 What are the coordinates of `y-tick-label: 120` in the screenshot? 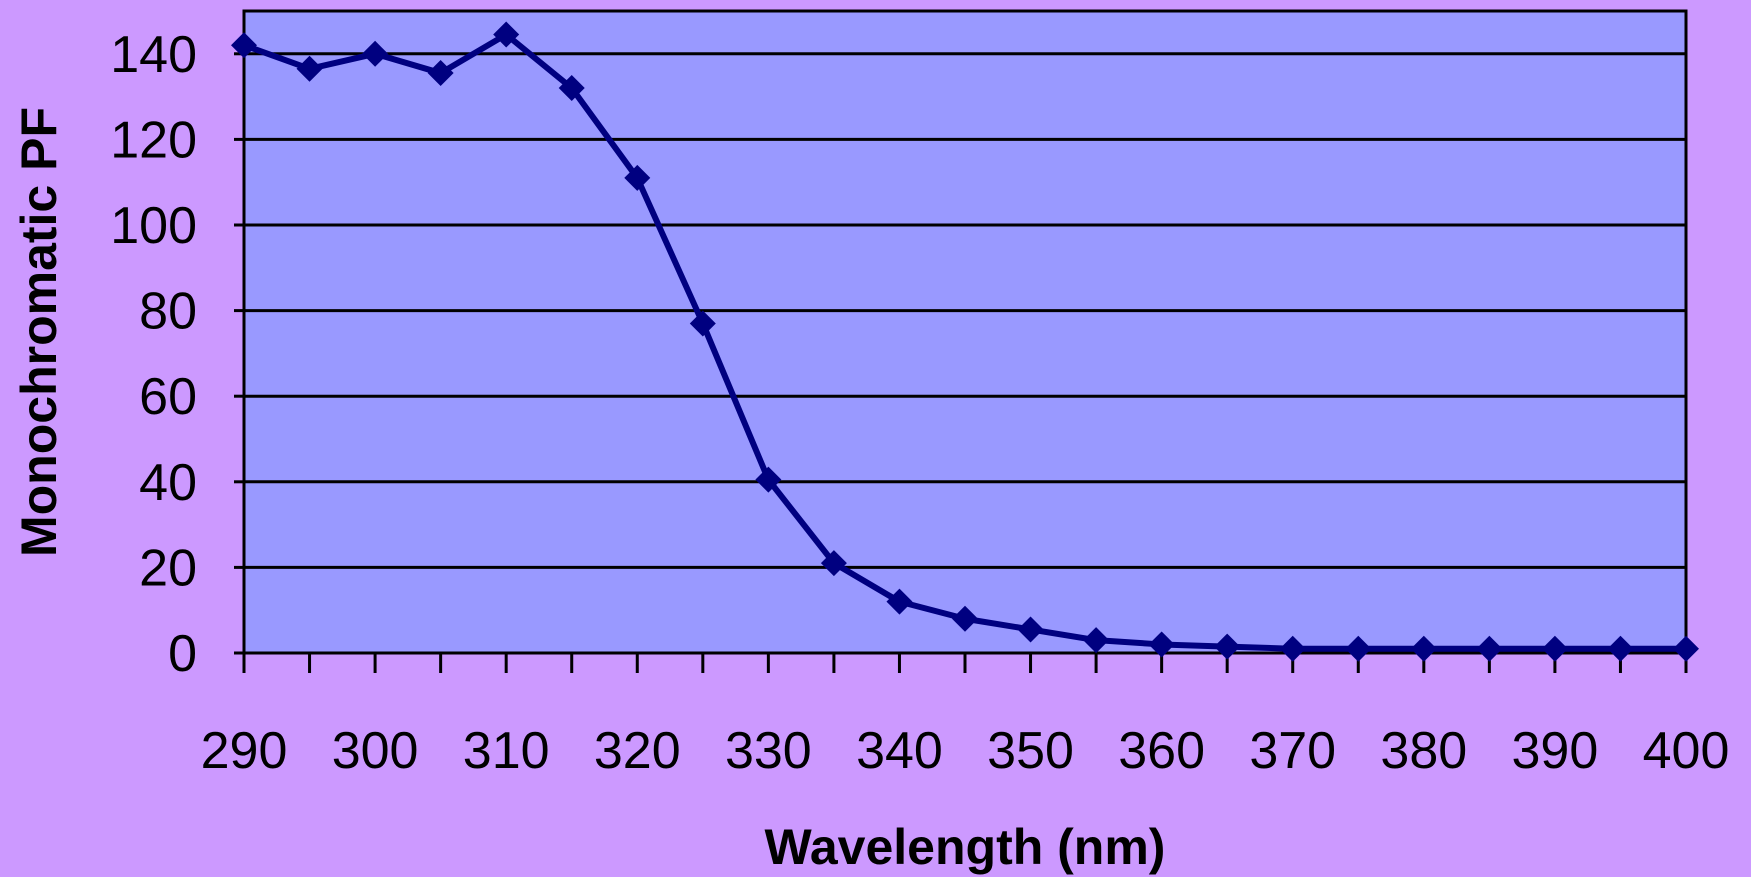 It's located at (153, 140).